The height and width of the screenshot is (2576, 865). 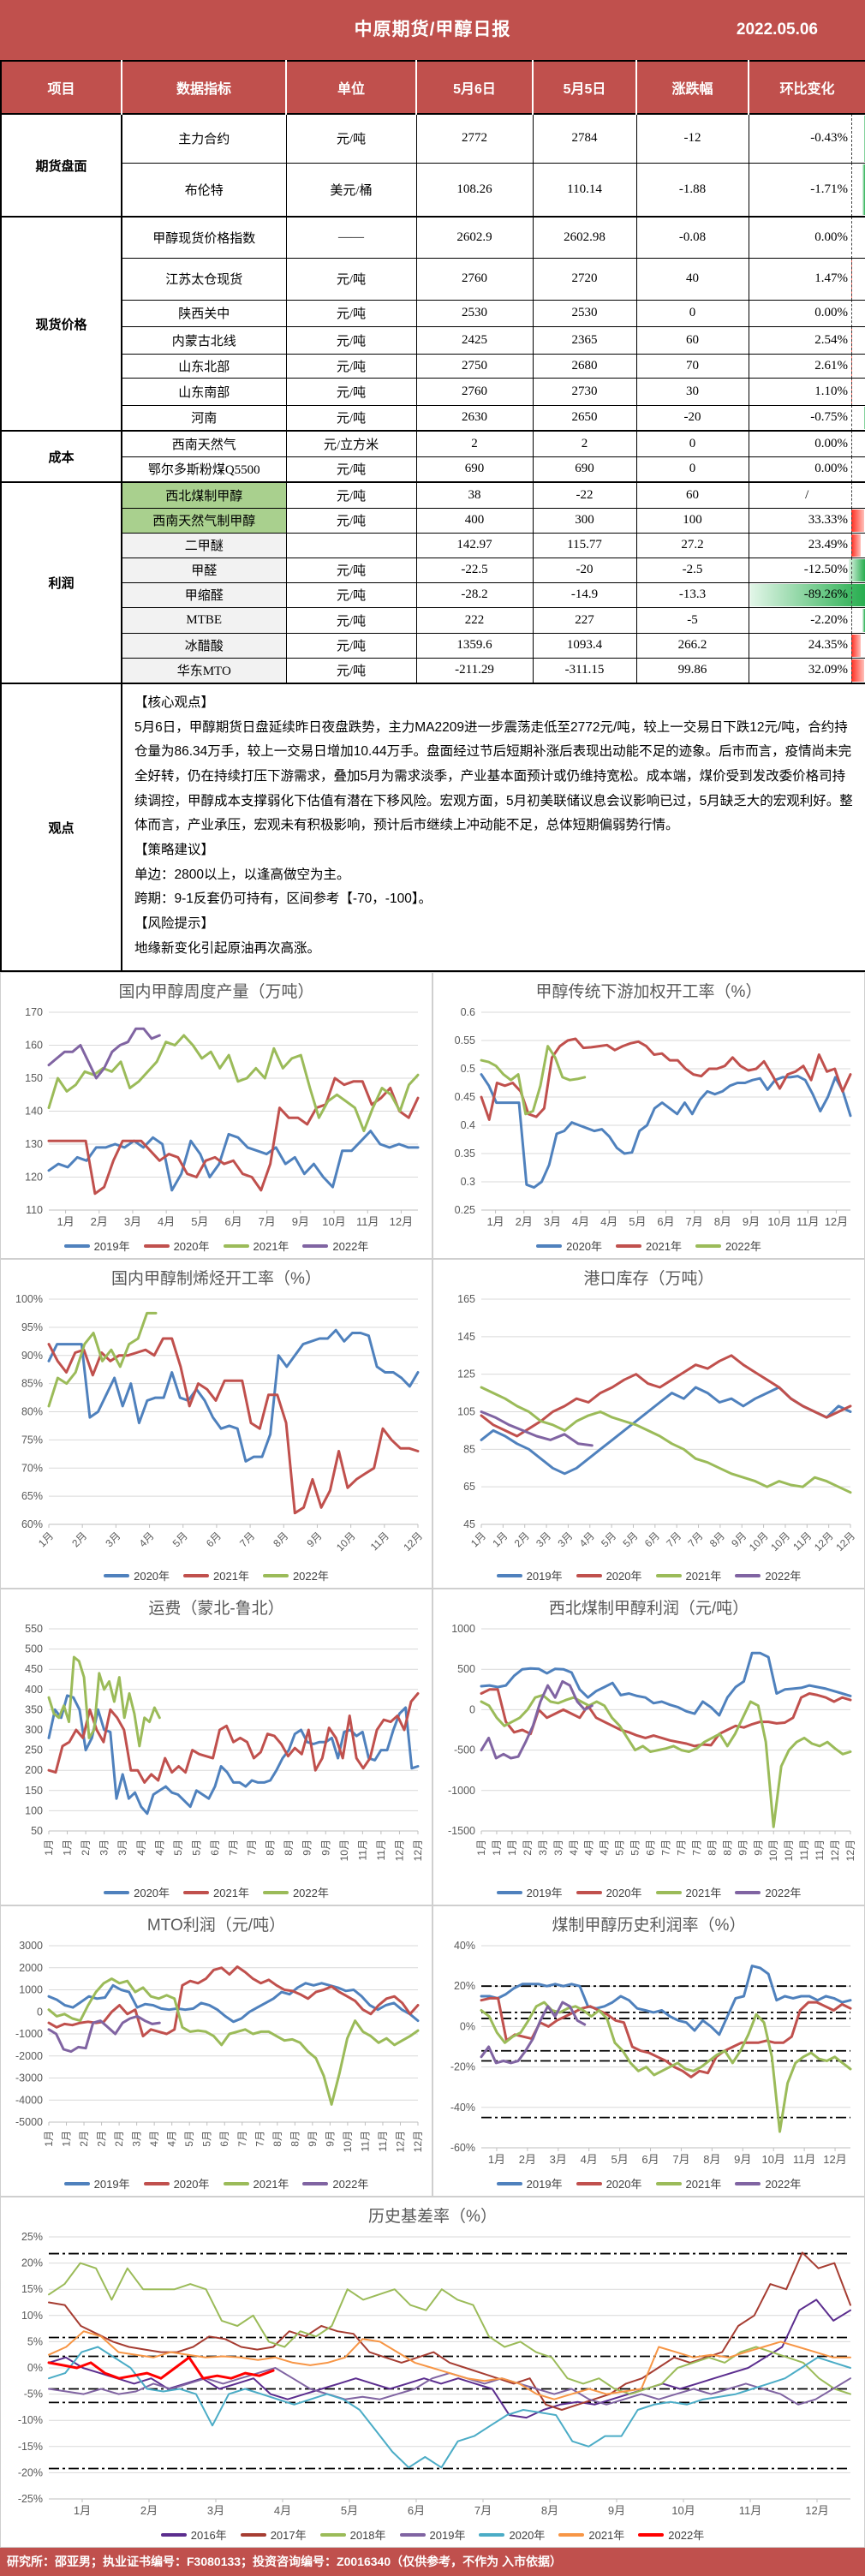 What do you see at coordinates (806, 190) in the screenshot?
I see `cell-pct-change: -1.71%` at bounding box center [806, 190].